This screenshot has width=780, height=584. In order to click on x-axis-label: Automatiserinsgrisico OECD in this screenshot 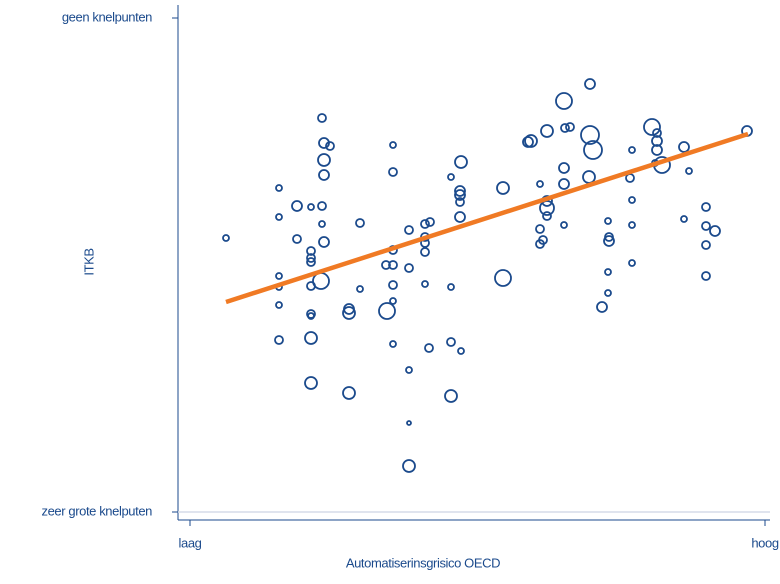, I will do `click(423, 562)`.